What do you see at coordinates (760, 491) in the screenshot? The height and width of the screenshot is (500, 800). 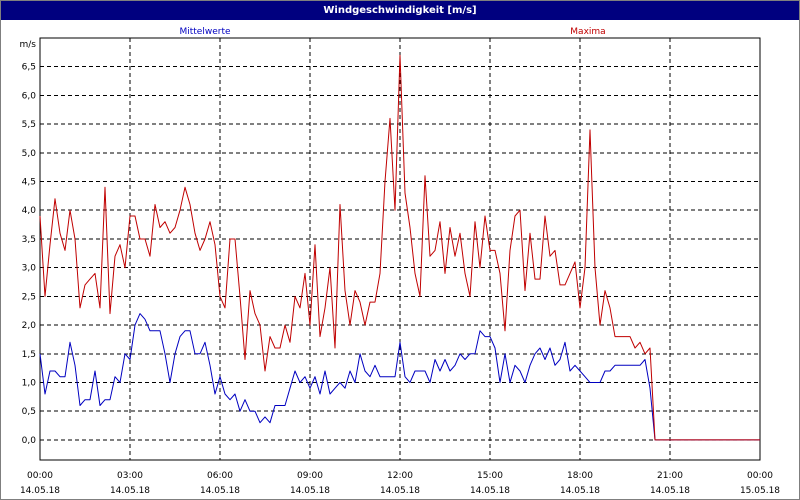 I see `x-tick-date: 15.05.18` at bounding box center [760, 491].